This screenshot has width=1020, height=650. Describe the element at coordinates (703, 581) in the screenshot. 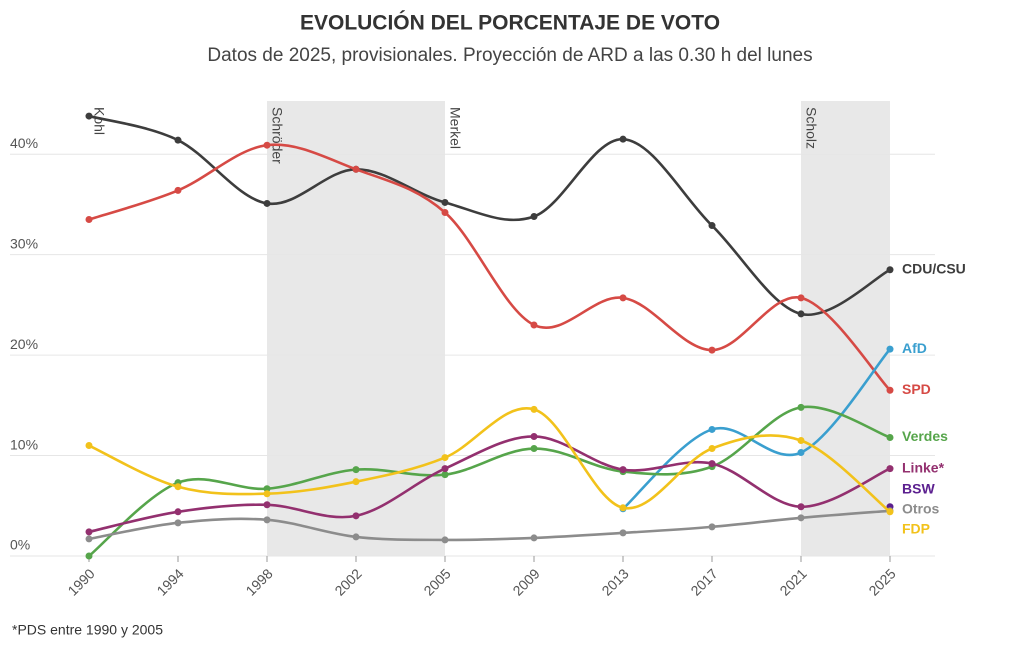

I see `x-tick-label: 2017` at that location.